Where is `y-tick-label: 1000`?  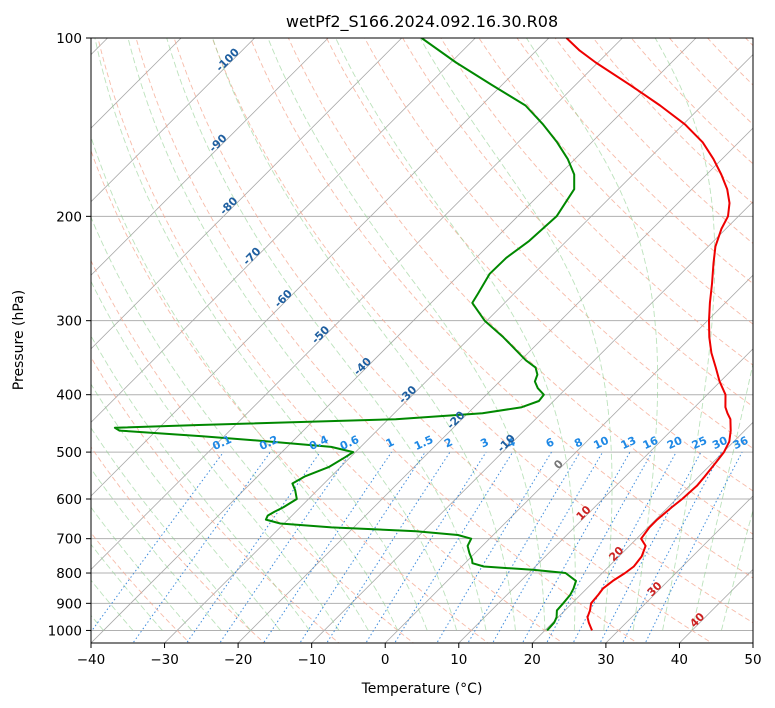
y-tick-label: 1000 is located at coordinates (65, 631).